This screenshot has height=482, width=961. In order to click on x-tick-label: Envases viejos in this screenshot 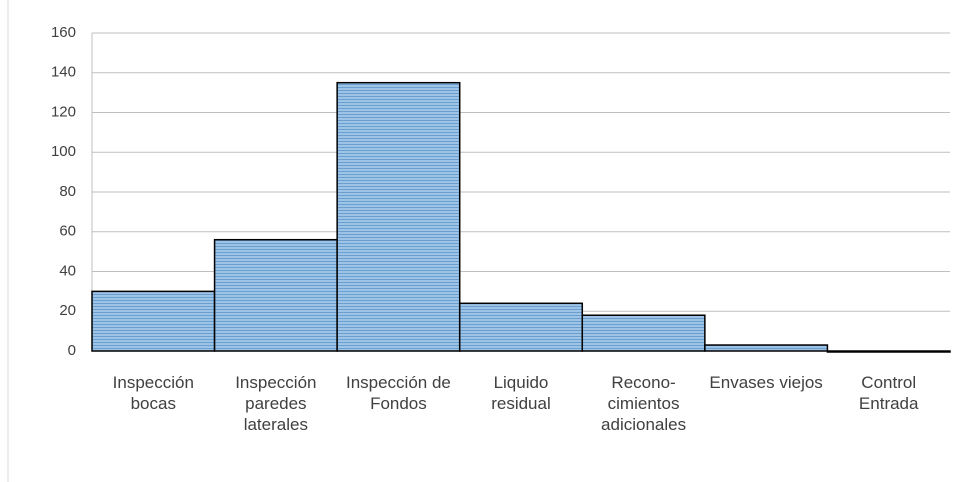, I will do `click(766, 382)`.